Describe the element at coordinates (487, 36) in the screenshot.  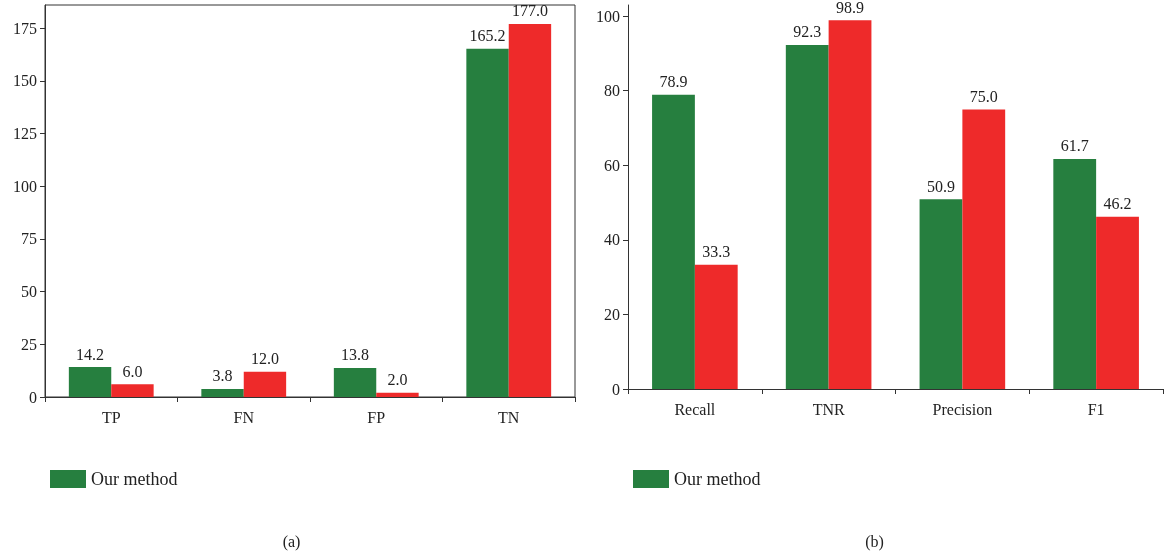
I see `data-label: 165.2` at that location.